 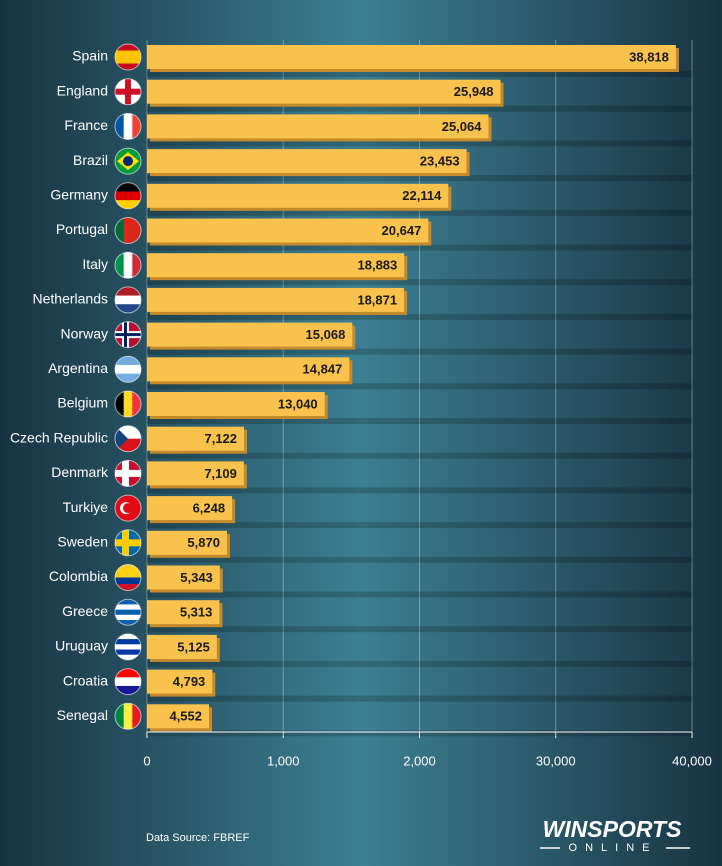 I want to click on flag-cross, so click(x=128, y=335).